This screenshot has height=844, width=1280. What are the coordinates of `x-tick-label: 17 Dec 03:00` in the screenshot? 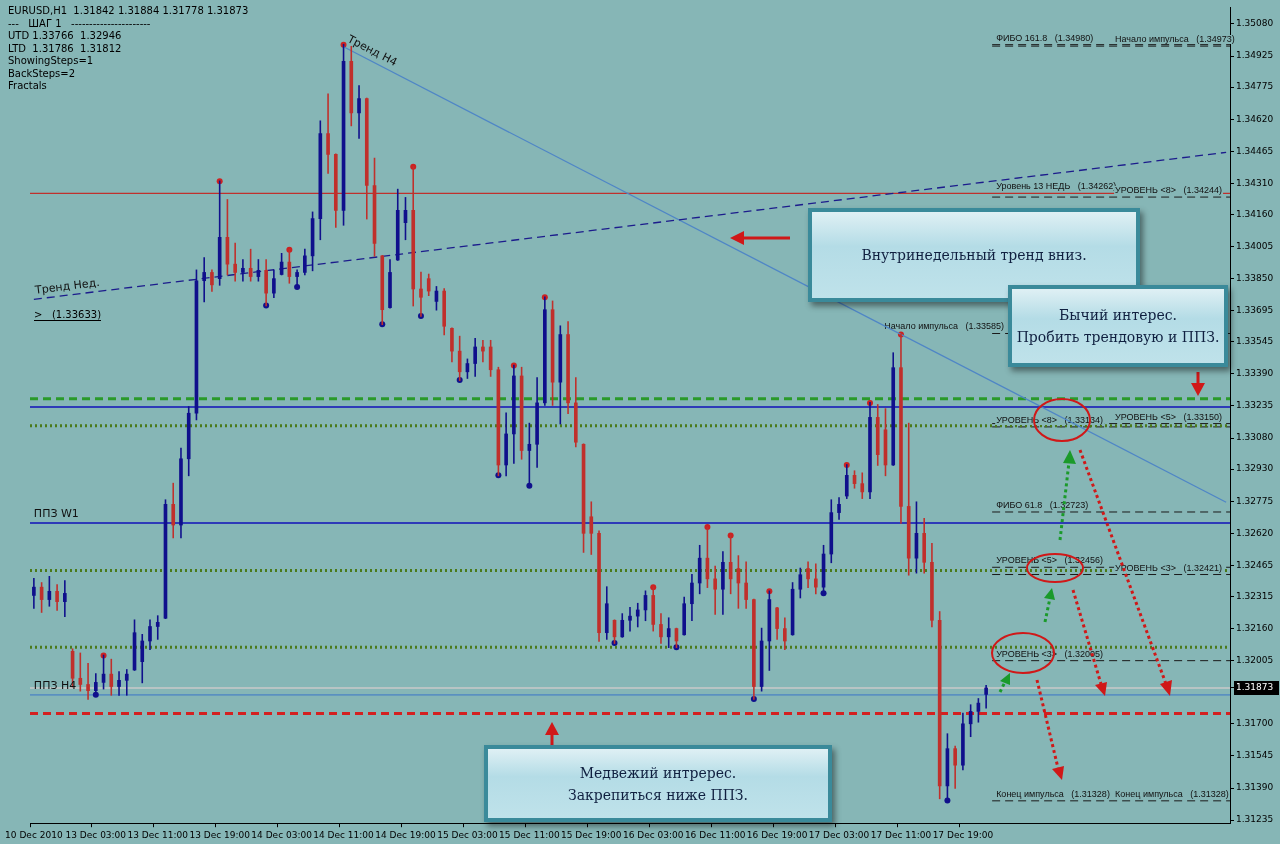 It's located at (839, 834).